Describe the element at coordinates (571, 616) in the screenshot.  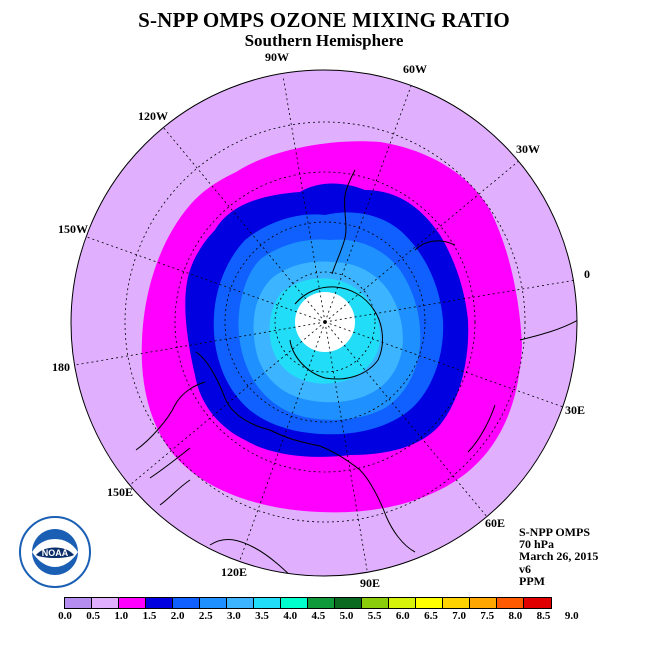
I see `colorbar-tick-label: 9.0` at that location.